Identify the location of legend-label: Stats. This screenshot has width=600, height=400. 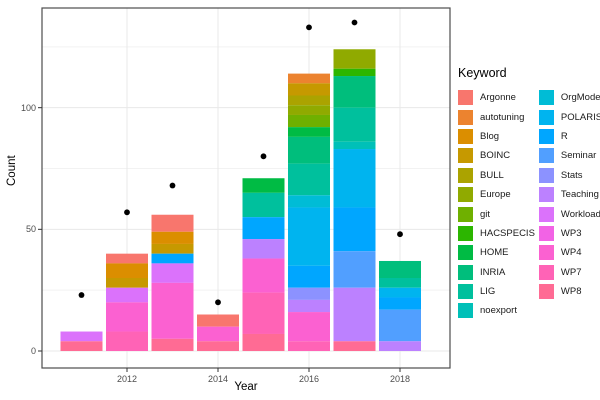
(571, 175).